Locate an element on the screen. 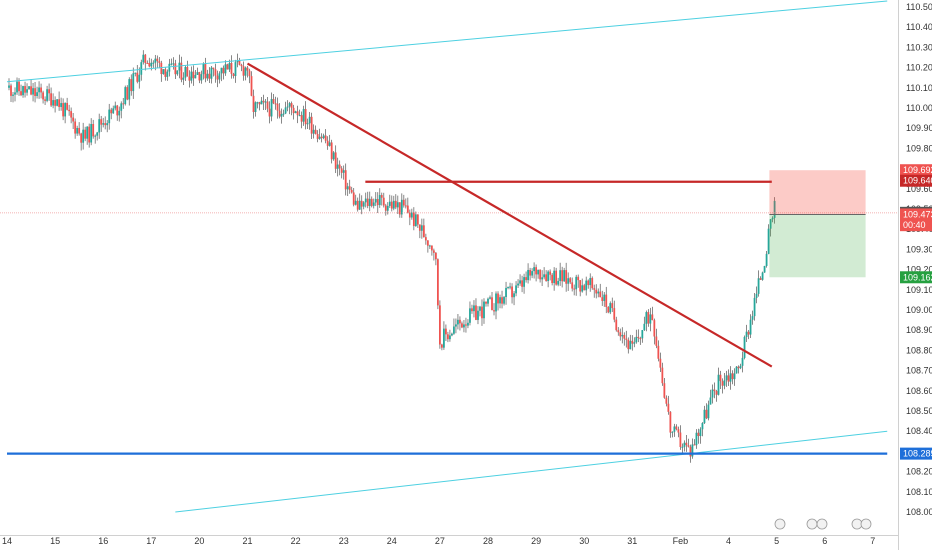 The height and width of the screenshot is (550, 932). y-tick-label: 110.500 is located at coordinates (919, 7).